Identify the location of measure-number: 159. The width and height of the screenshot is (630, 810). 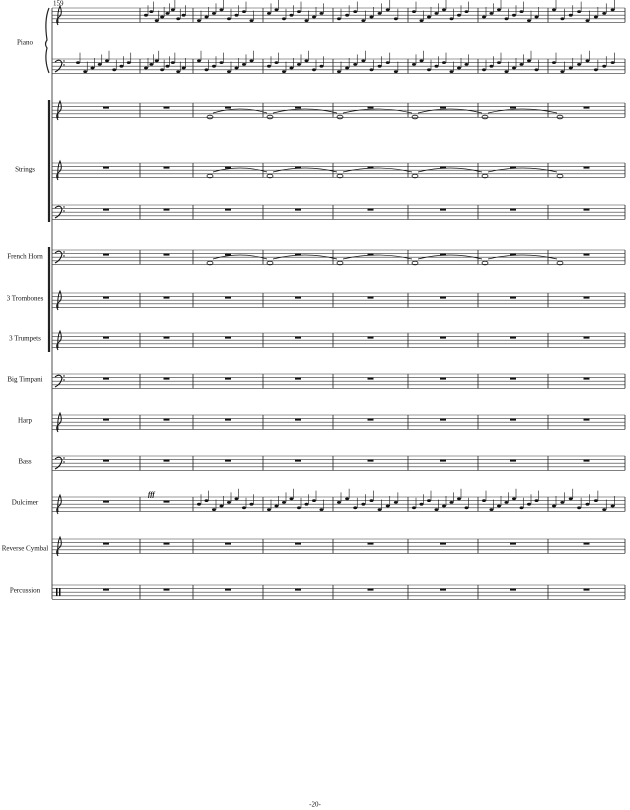
(58, 4).